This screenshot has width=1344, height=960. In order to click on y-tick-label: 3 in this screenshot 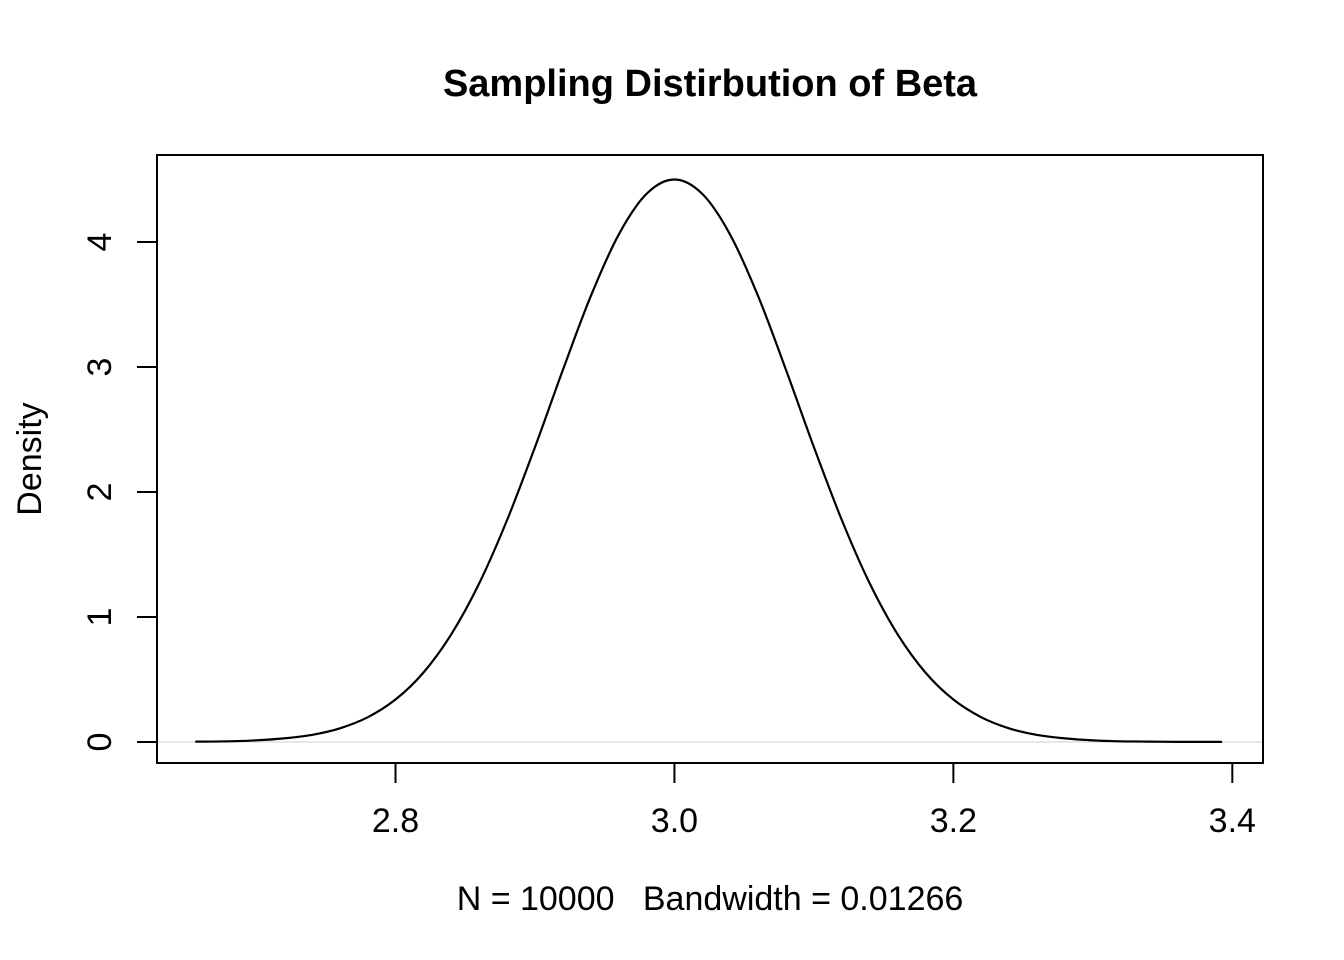, I will do `click(100, 367)`.